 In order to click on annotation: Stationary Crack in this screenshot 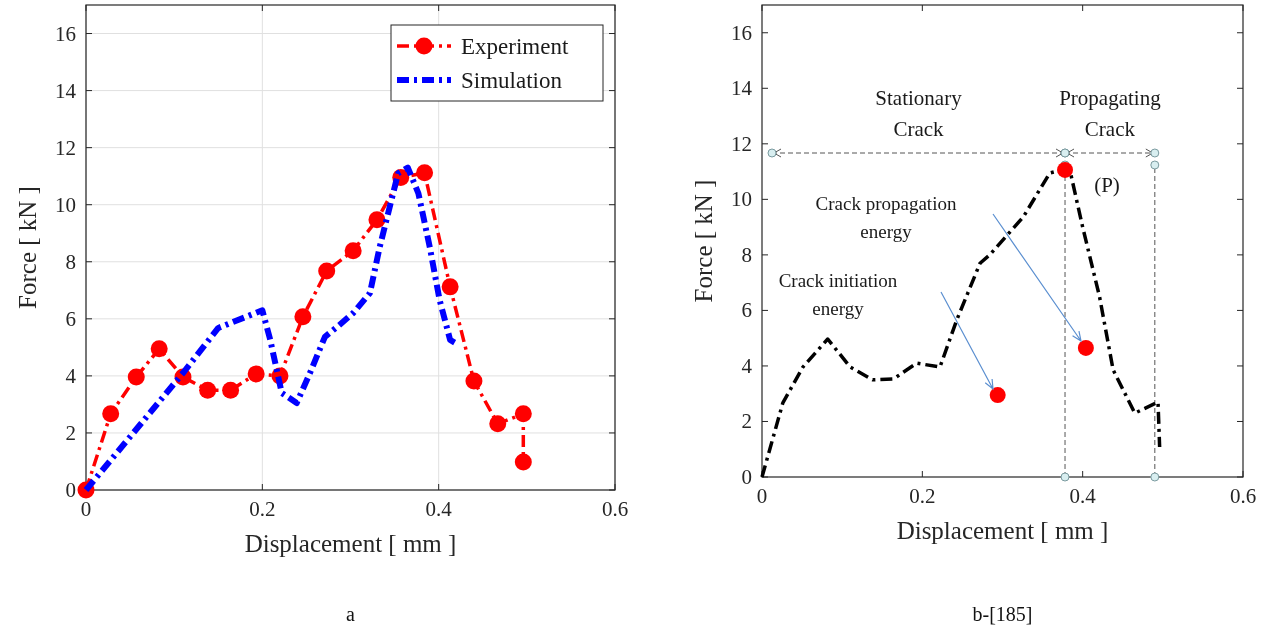, I will do `click(919, 113)`.